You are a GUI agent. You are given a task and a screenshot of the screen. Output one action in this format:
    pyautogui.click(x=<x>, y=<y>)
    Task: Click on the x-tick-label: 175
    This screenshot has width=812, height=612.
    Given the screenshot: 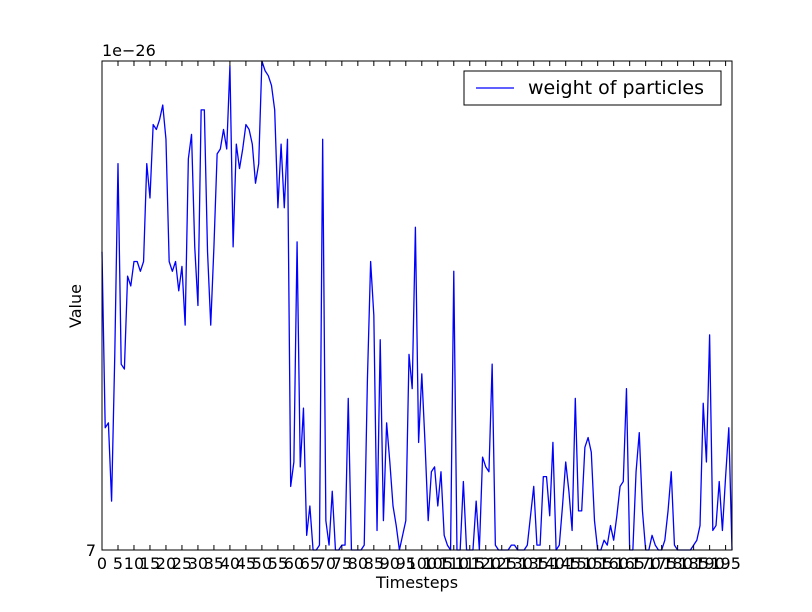 What is the action you would take?
    pyautogui.click(x=661, y=563)
    